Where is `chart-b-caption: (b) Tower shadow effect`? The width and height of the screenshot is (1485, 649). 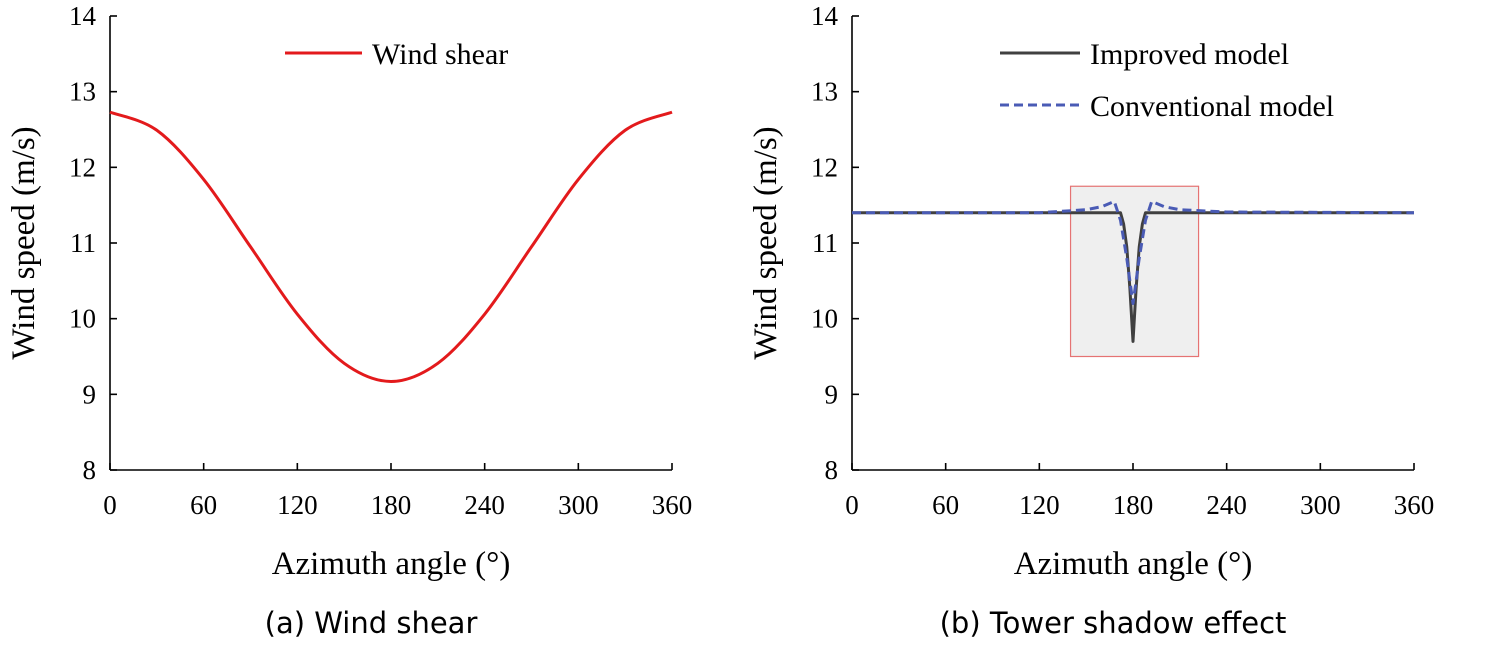
chart-b-caption: (b) Tower shadow effect is located at coordinates (1113, 623).